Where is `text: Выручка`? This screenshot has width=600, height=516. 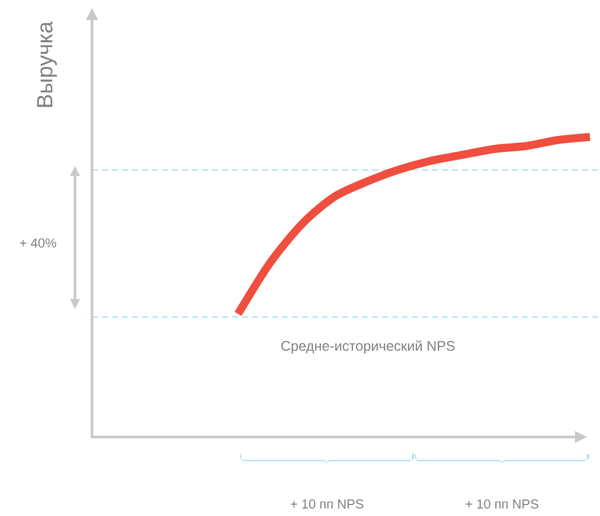 text: Выручка is located at coordinates (47, 64).